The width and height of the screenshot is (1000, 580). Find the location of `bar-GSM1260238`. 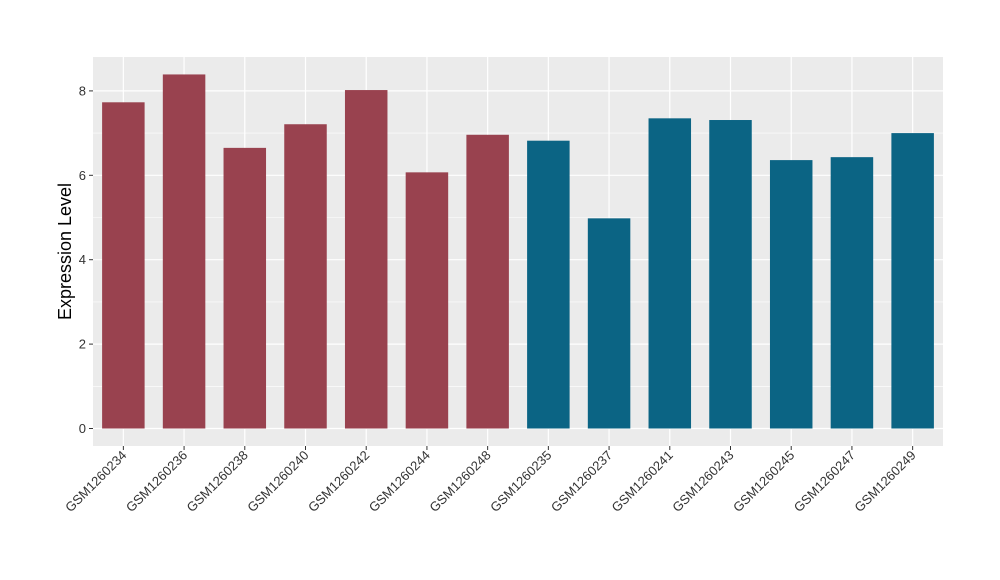

bar-GSM1260238 is located at coordinates (245, 288).